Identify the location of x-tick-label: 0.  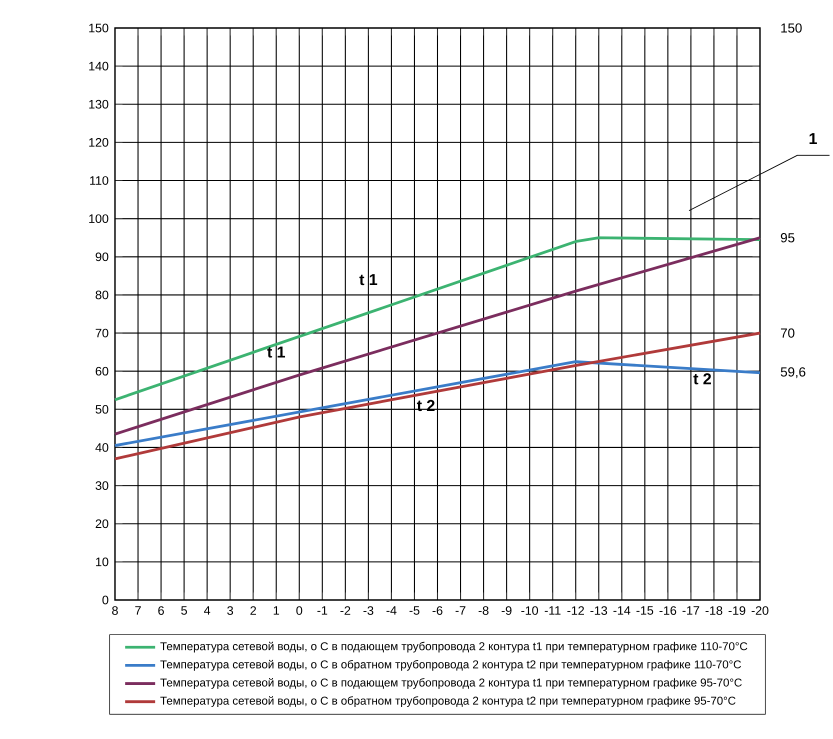
(299, 610).